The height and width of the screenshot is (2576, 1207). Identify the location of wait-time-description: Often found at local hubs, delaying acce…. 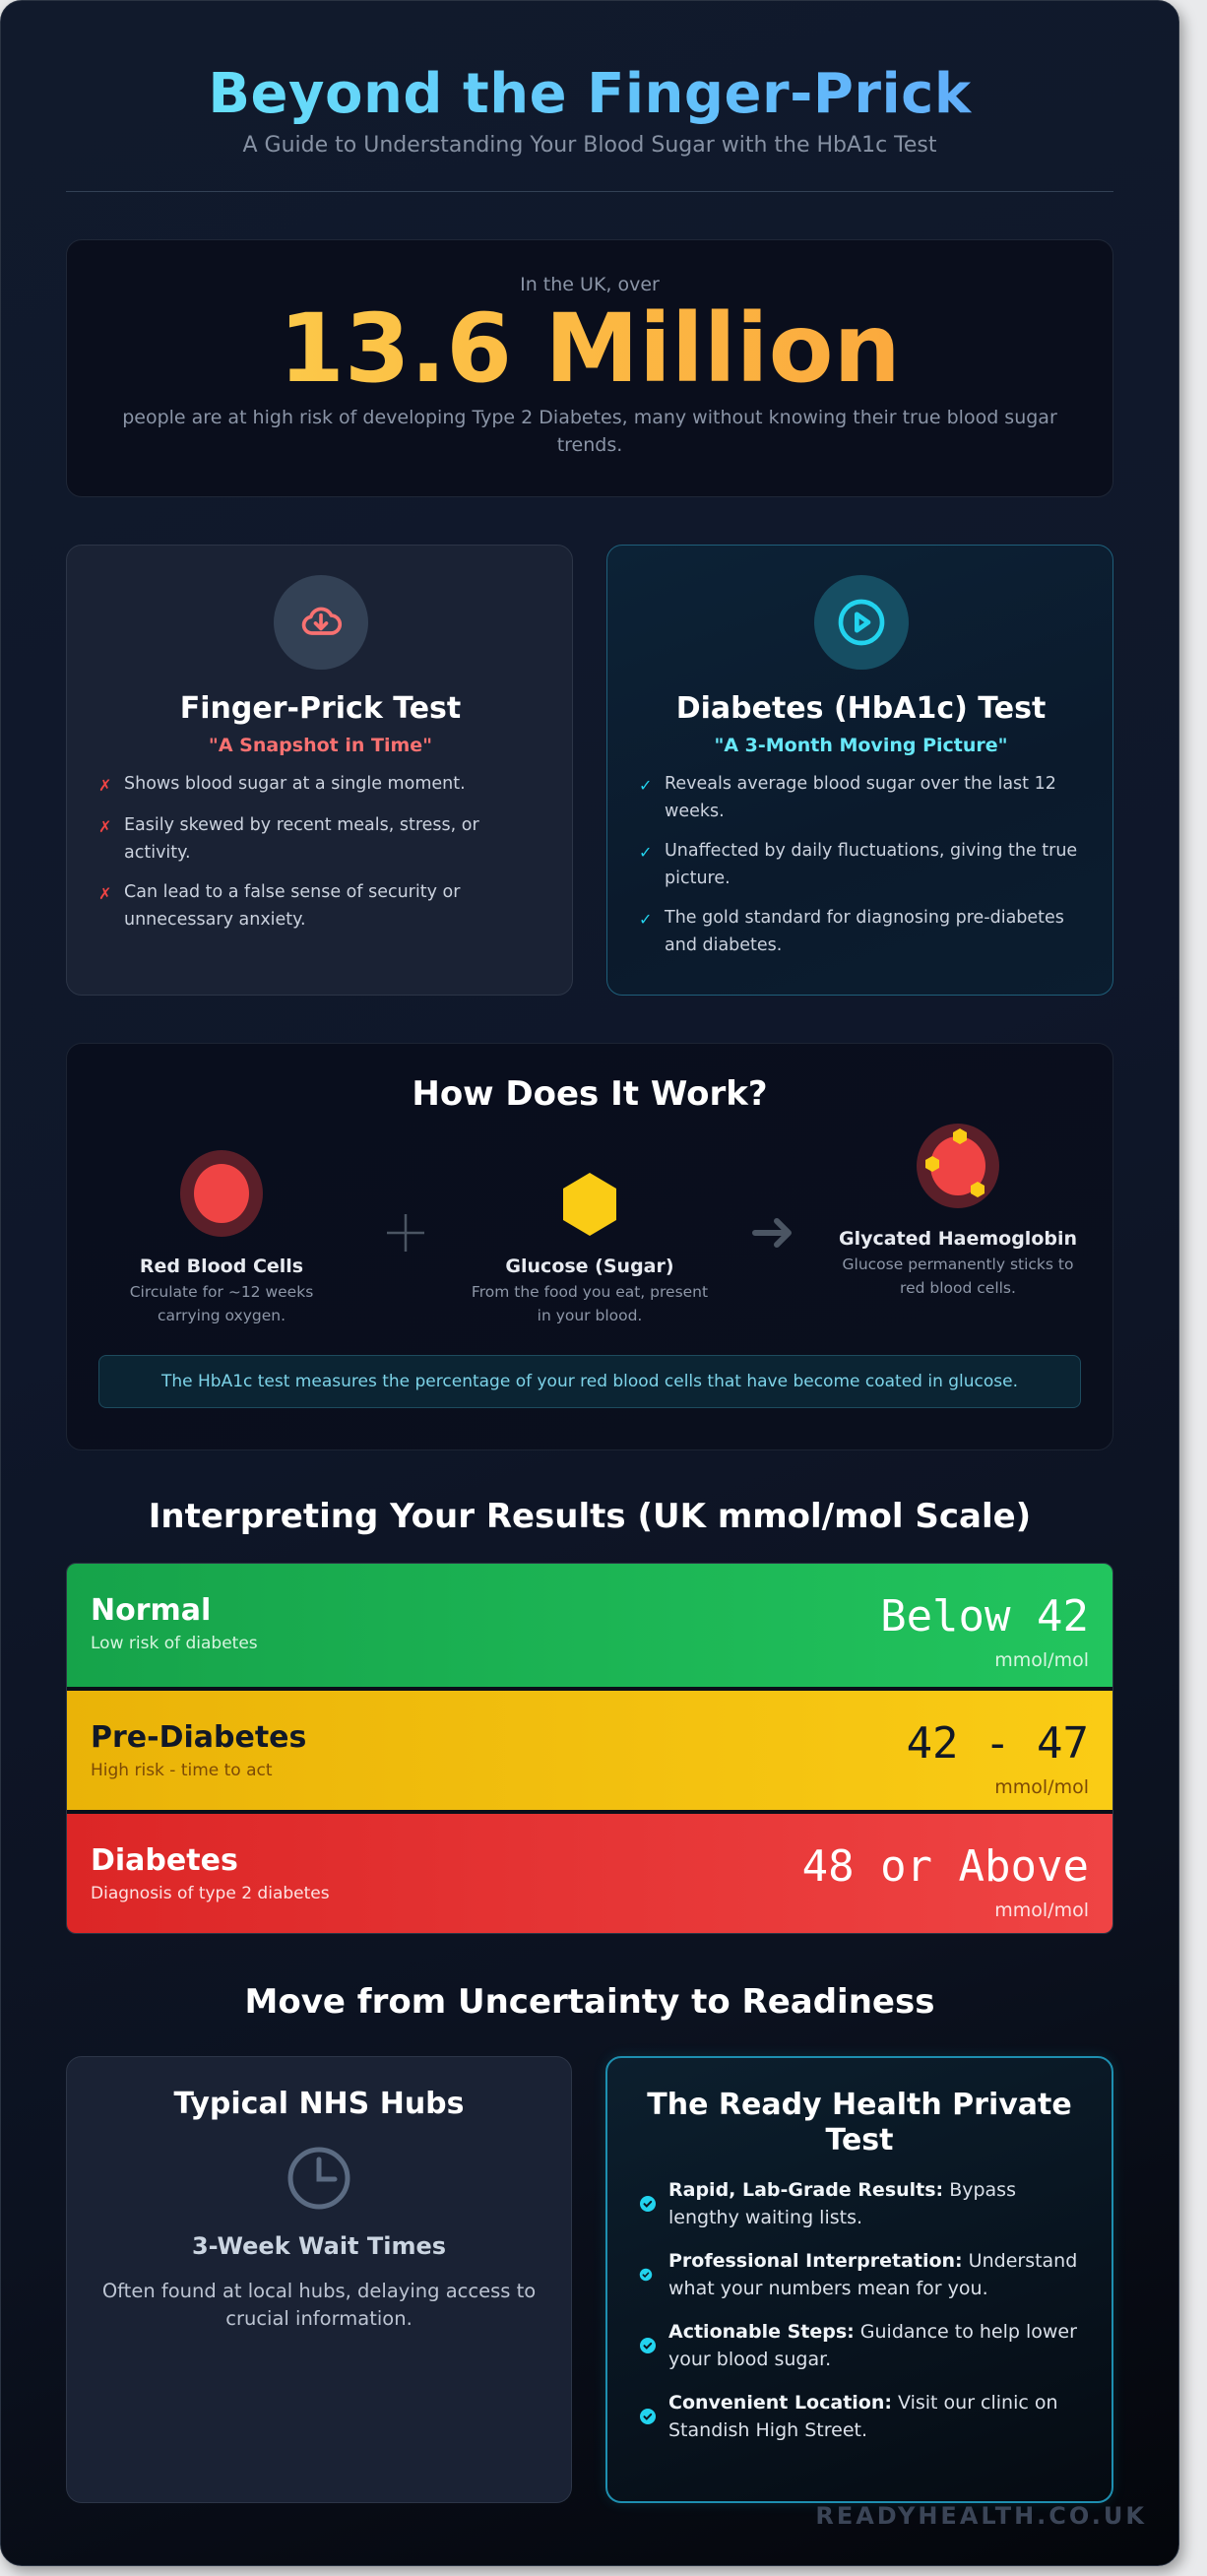
(319, 2305).